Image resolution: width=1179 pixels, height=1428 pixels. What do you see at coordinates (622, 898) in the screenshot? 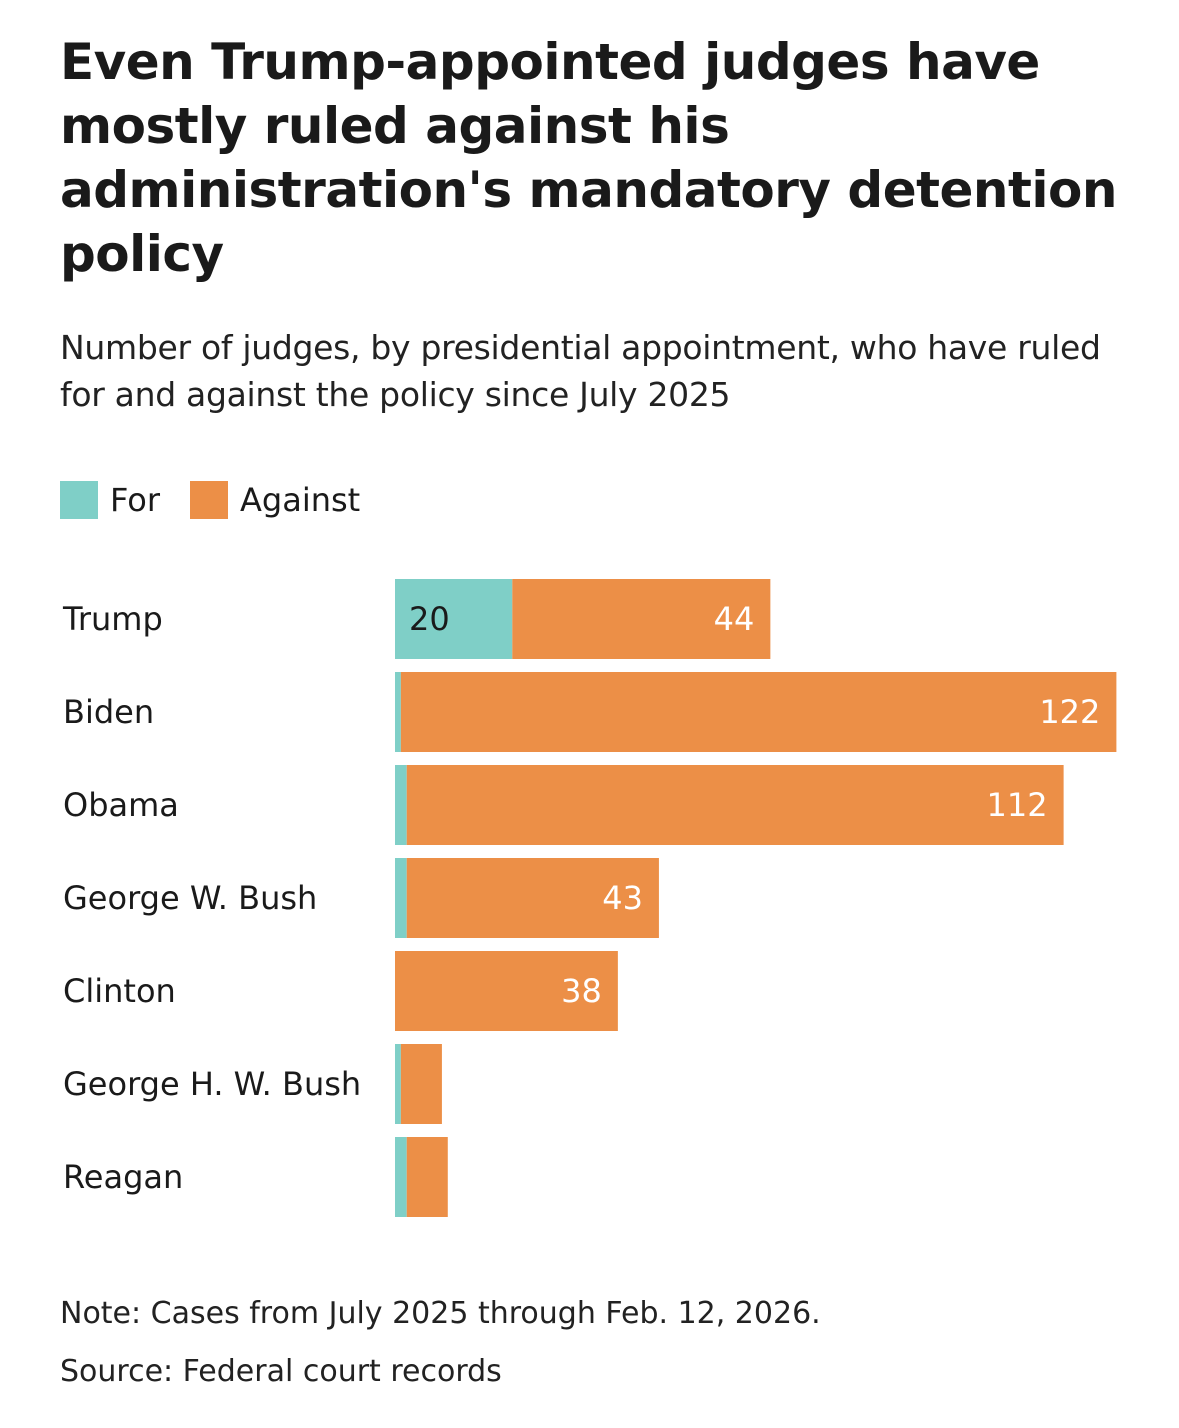
I see `value-label-against: 43` at bounding box center [622, 898].